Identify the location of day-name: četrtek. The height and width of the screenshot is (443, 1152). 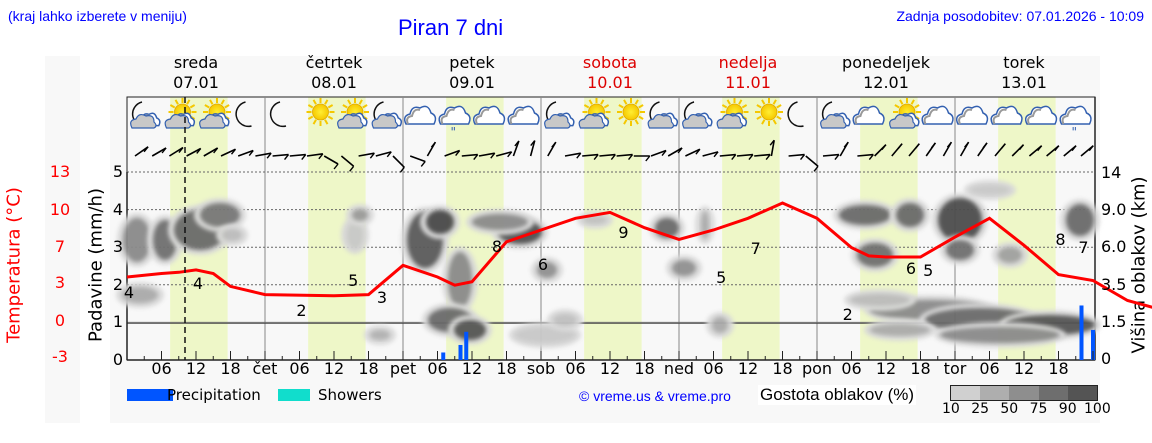
(334, 62).